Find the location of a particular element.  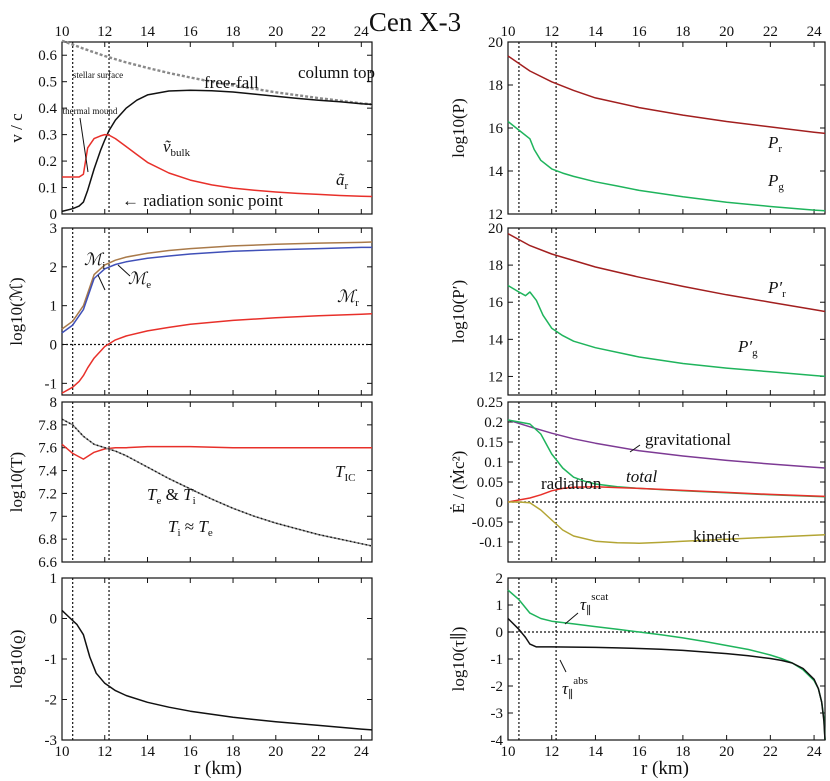

arrow-M-e is located at coordinates (124, 270).